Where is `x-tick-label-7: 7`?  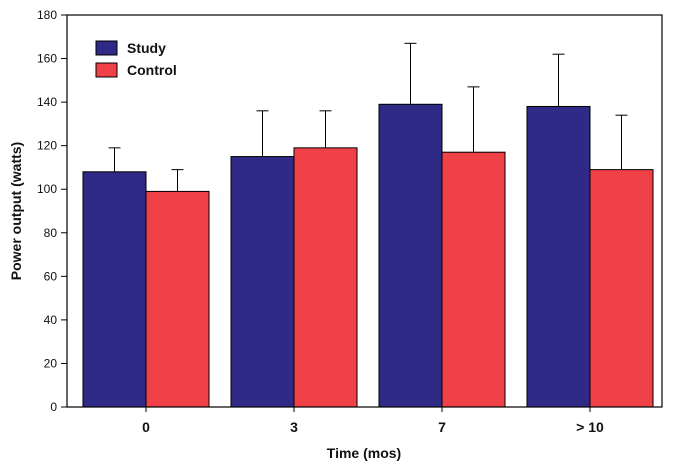
x-tick-label-7: 7 is located at coordinates (442, 427).